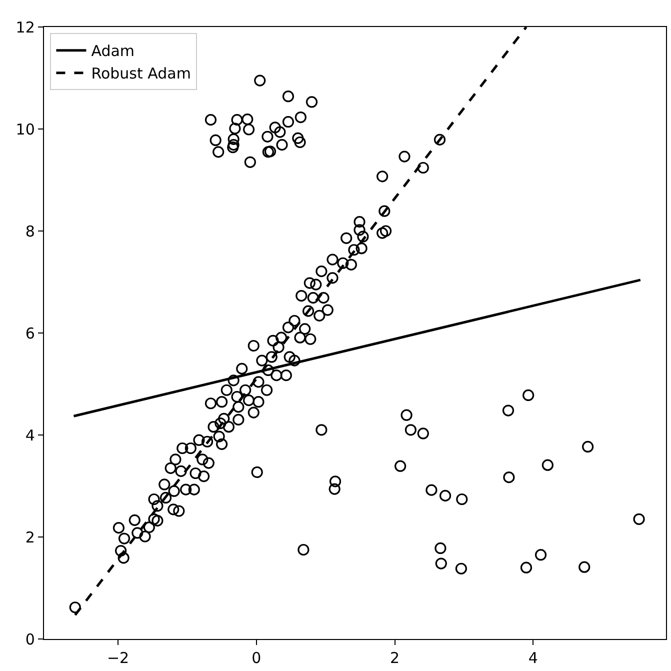  What do you see at coordinates (25, 129) in the screenshot?
I see `y-tick-label: 10` at bounding box center [25, 129].